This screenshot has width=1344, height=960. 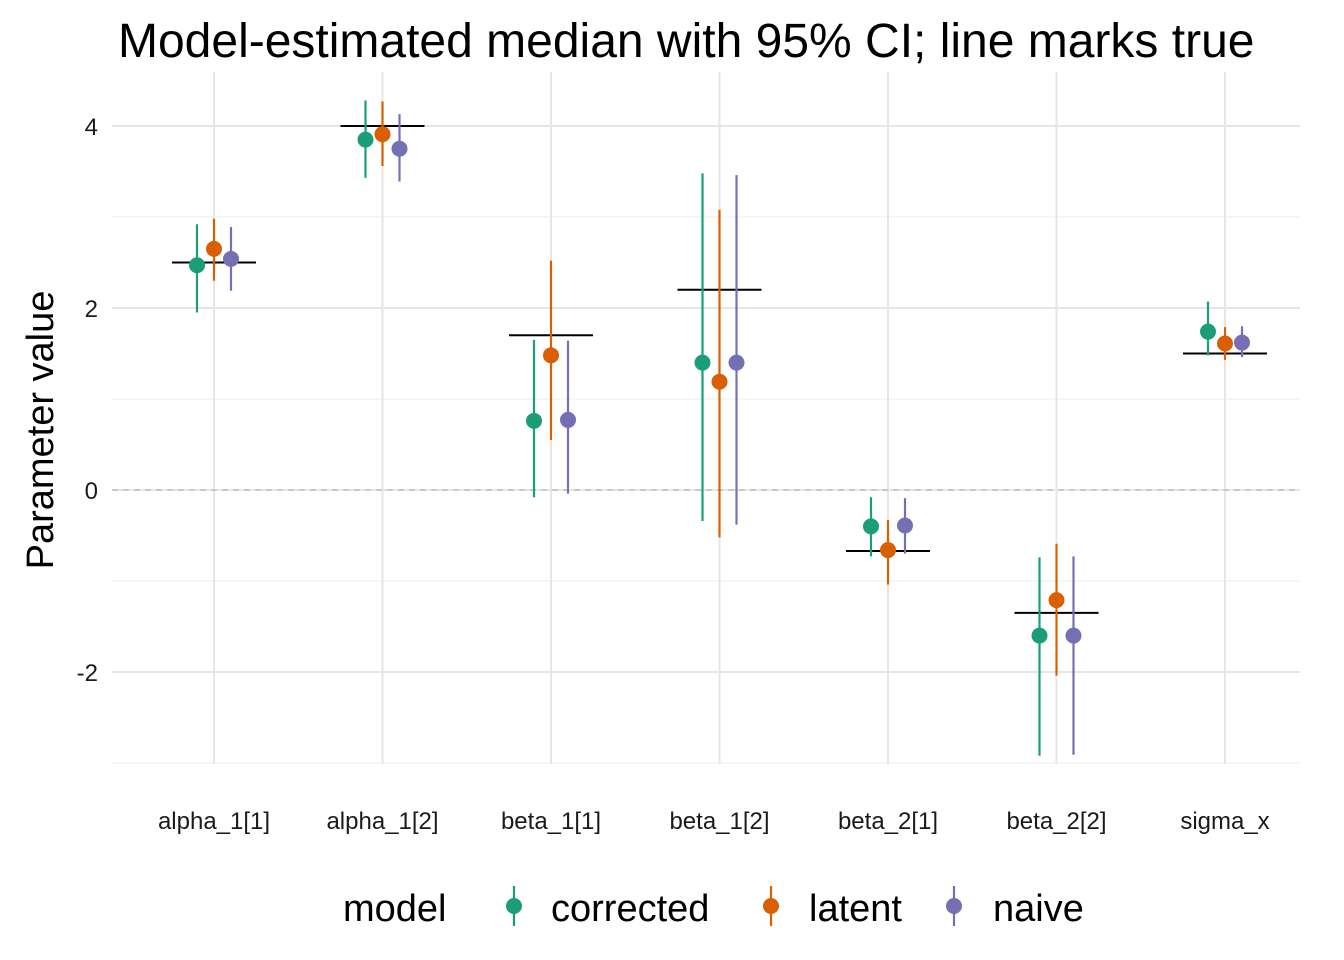 I want to click on legend-key-point-latent, so click(x=771, y=906).